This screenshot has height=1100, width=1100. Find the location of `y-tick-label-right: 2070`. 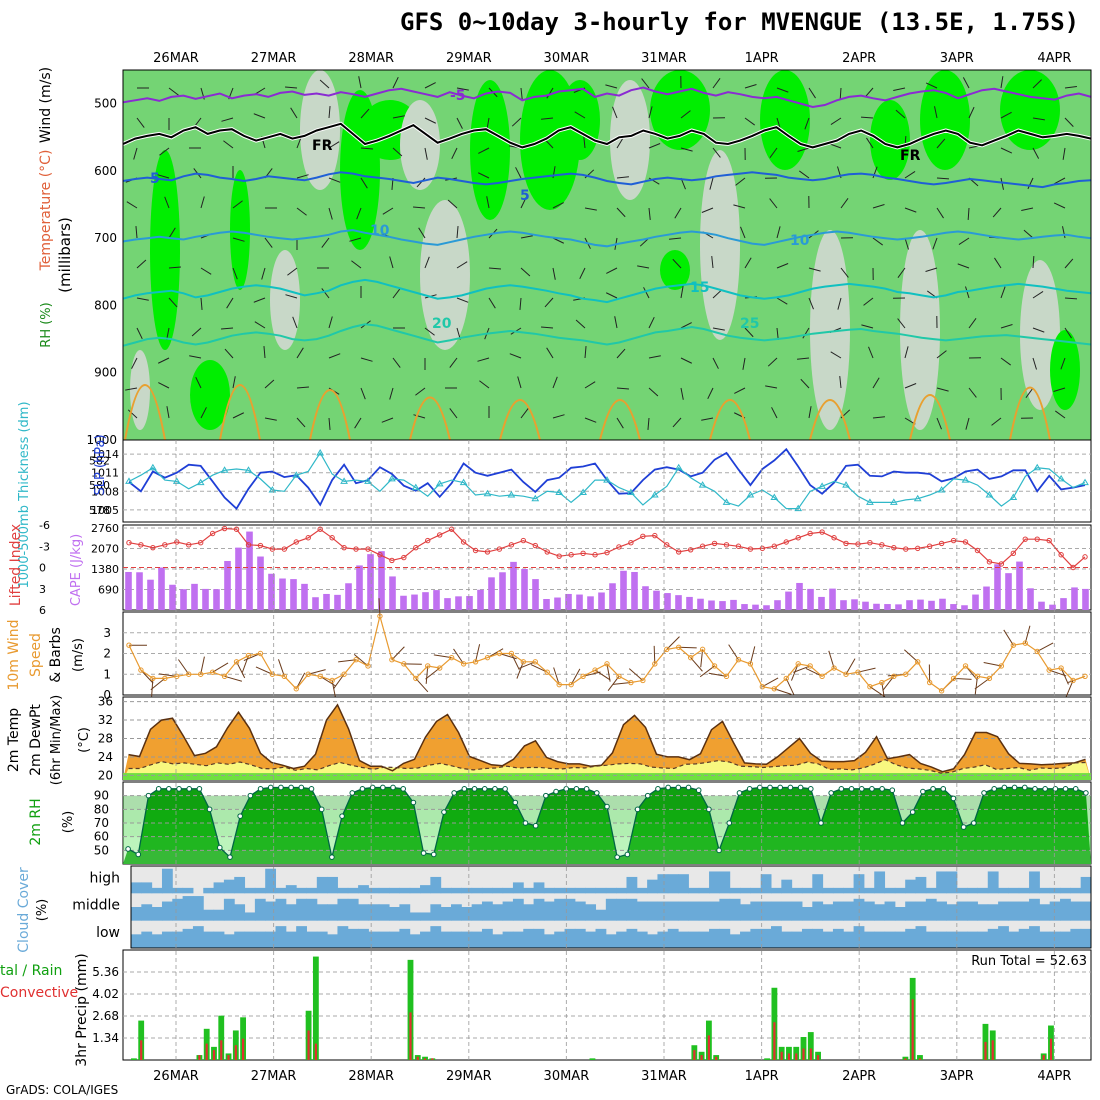

y-tick-label-right: 2070 is located at coordinates (105, 549).